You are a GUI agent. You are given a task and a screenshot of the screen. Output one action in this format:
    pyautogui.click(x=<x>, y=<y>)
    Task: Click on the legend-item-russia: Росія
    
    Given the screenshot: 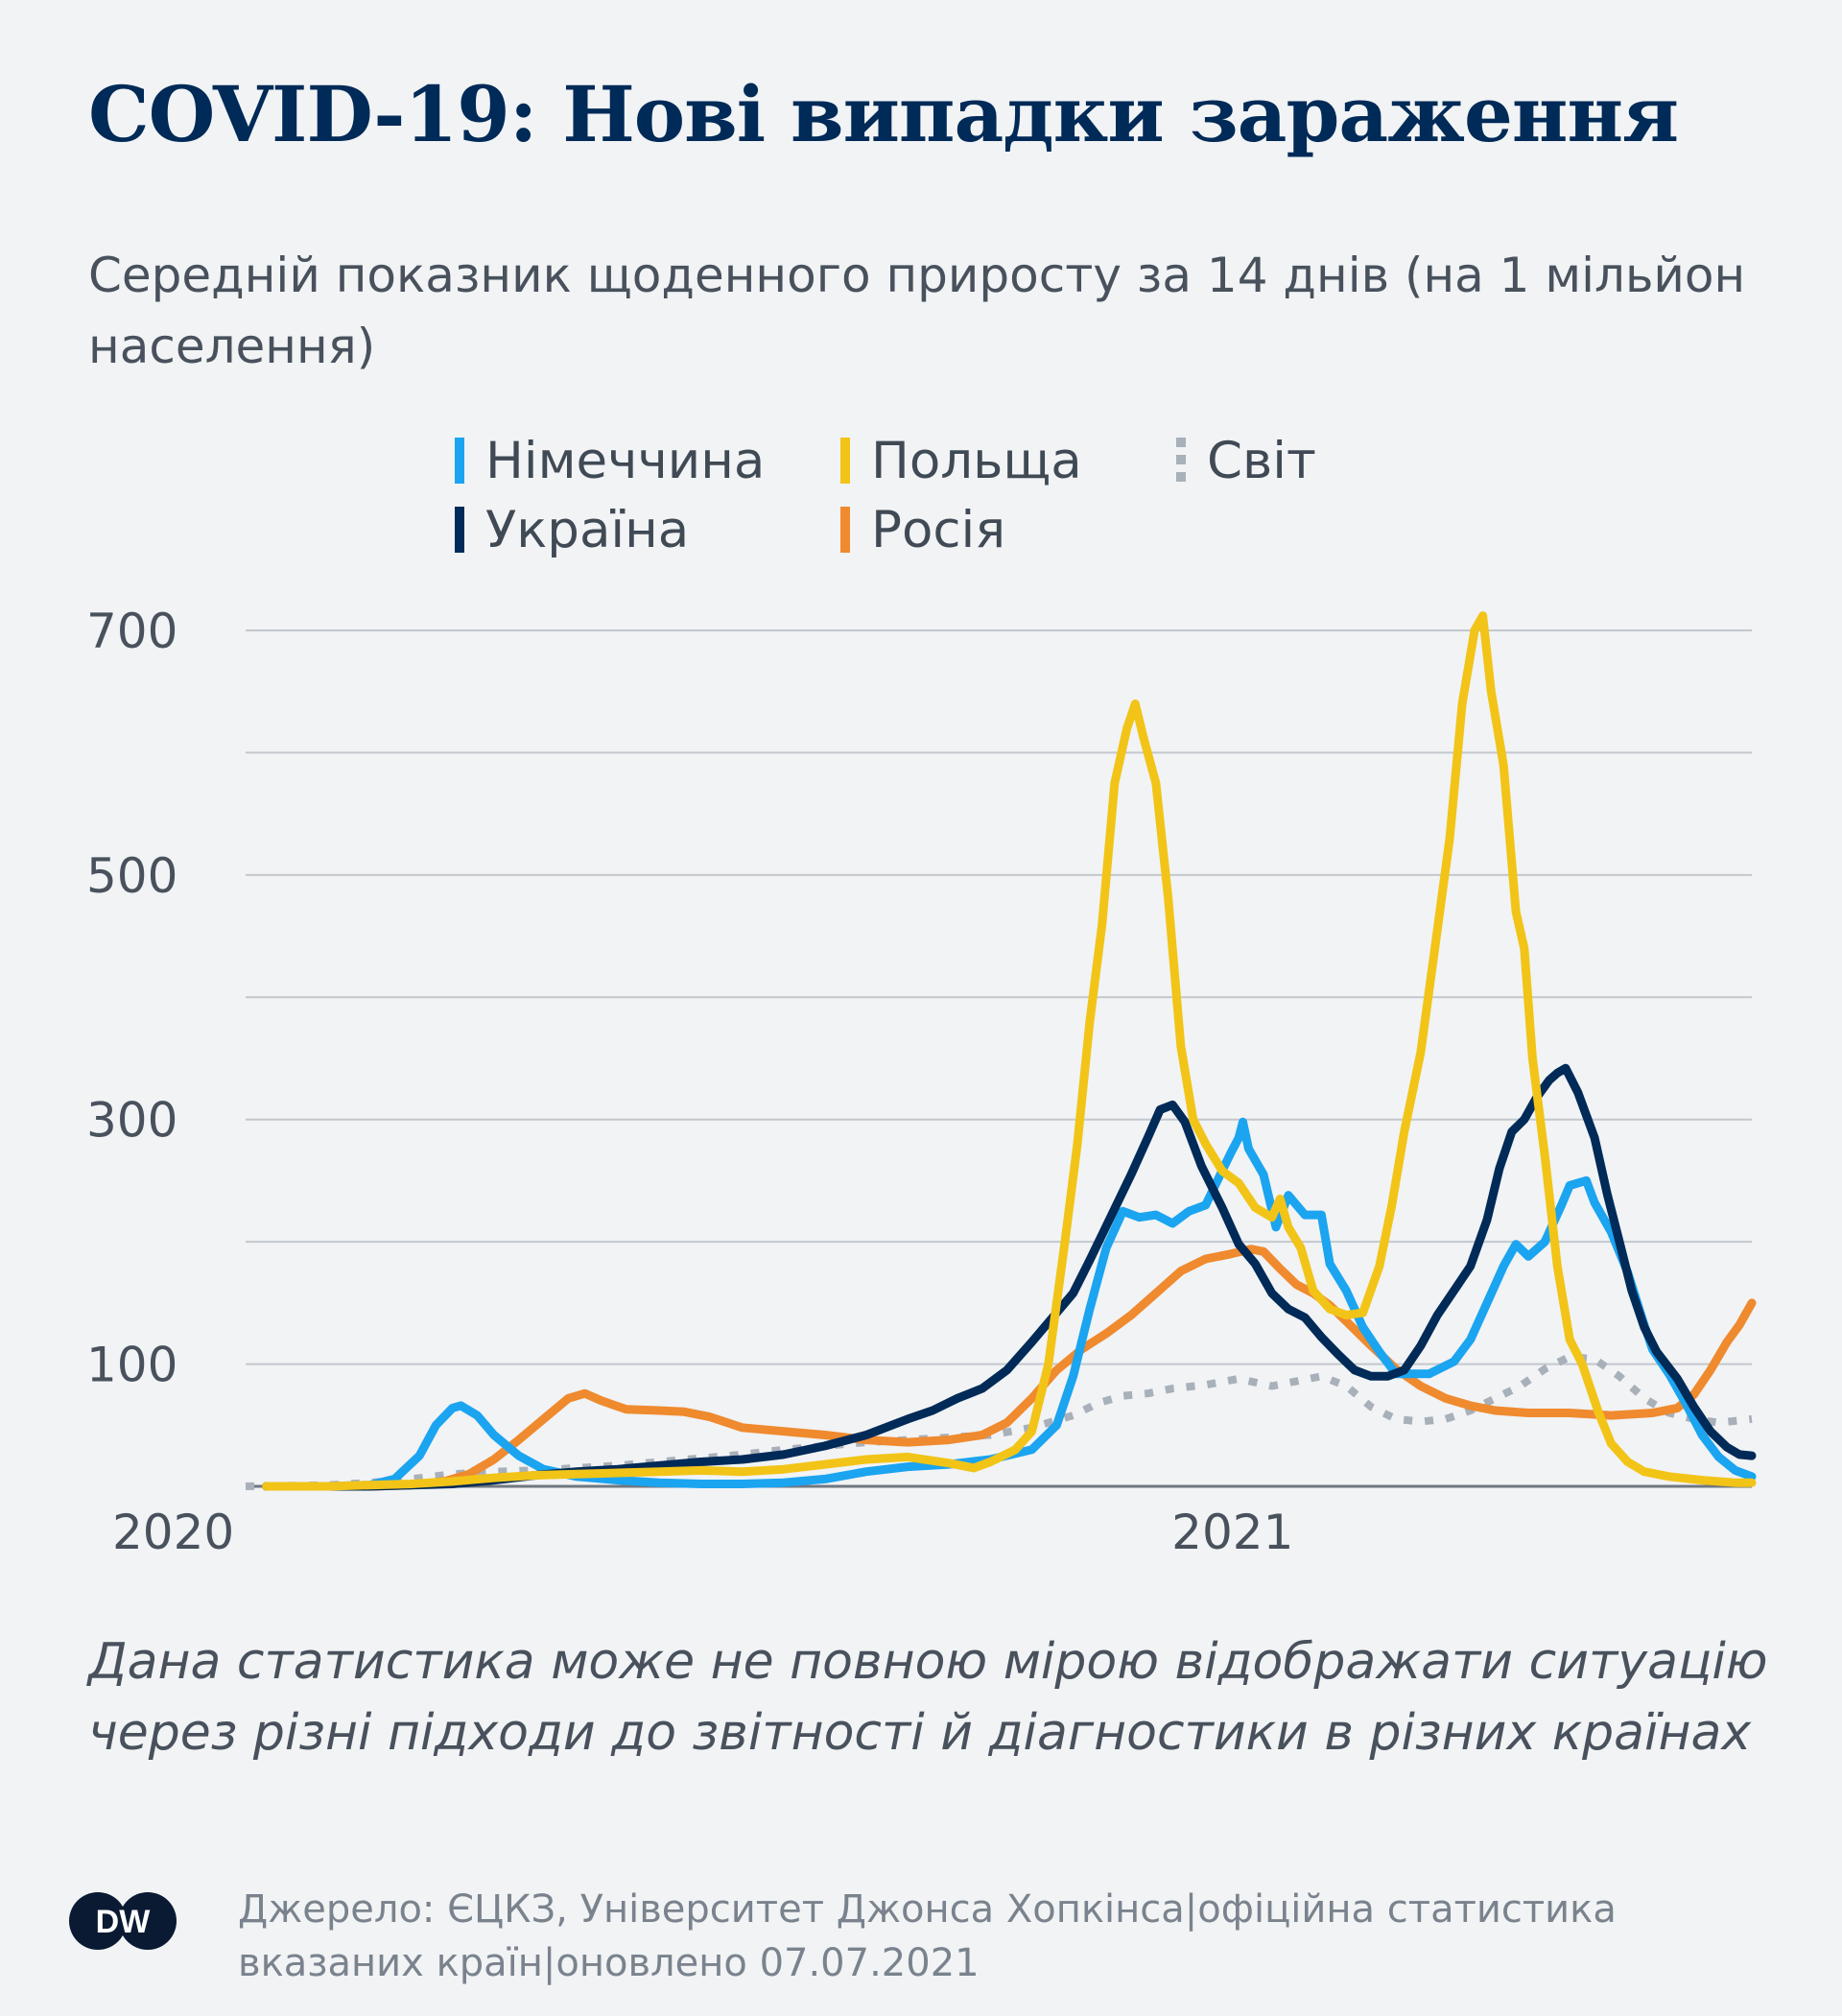 What is the action you would take?
    pyautogui.click(x=923, y=529)
    